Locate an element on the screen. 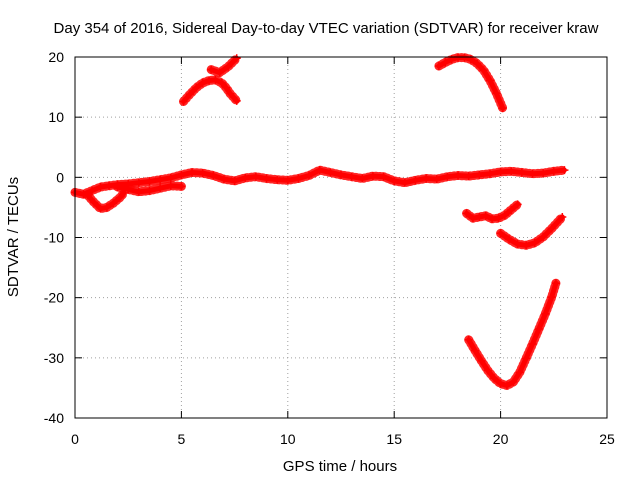  y-tick-label-6: 20 is located at coordinates (56, 57).